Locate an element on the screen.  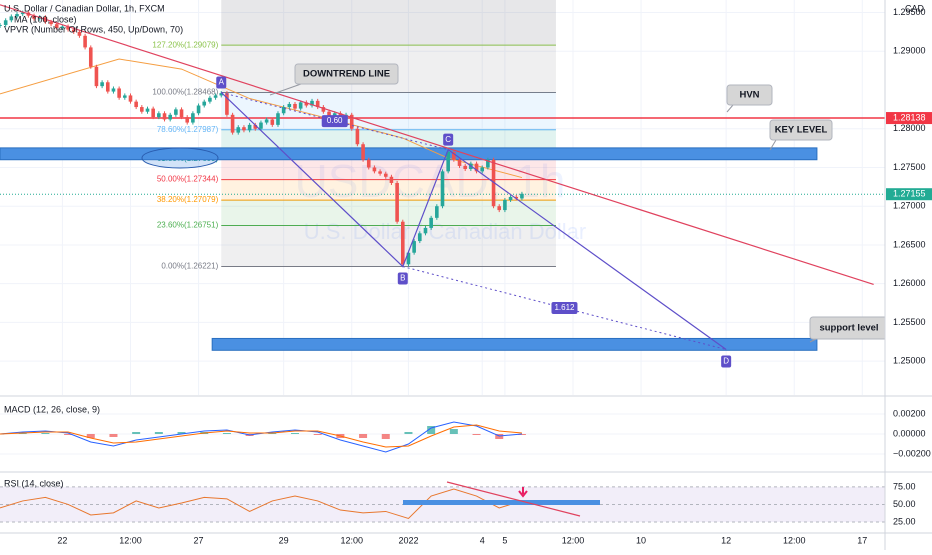
price-tag is located at coordinates (909, 194).